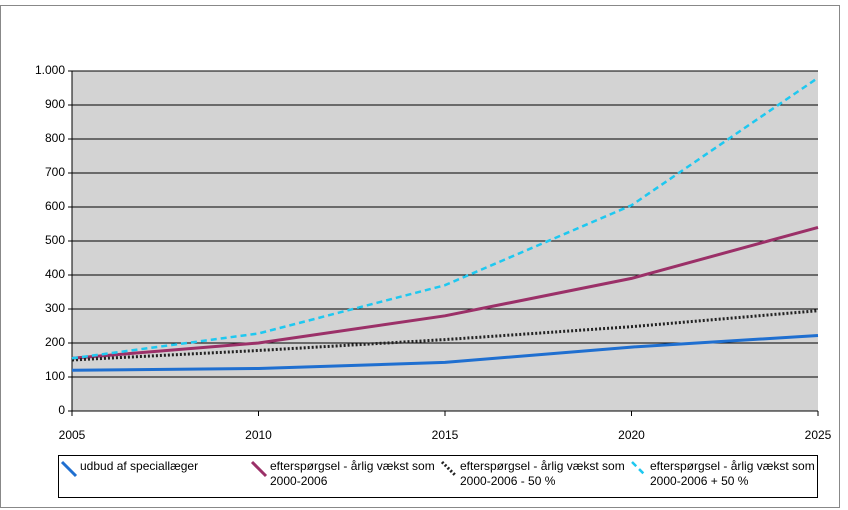 This screenshot has width=848, height=510. Describe the element at coordinates (631, 435) in the screenshot. I see `x-tick-label: 2020` at that location.